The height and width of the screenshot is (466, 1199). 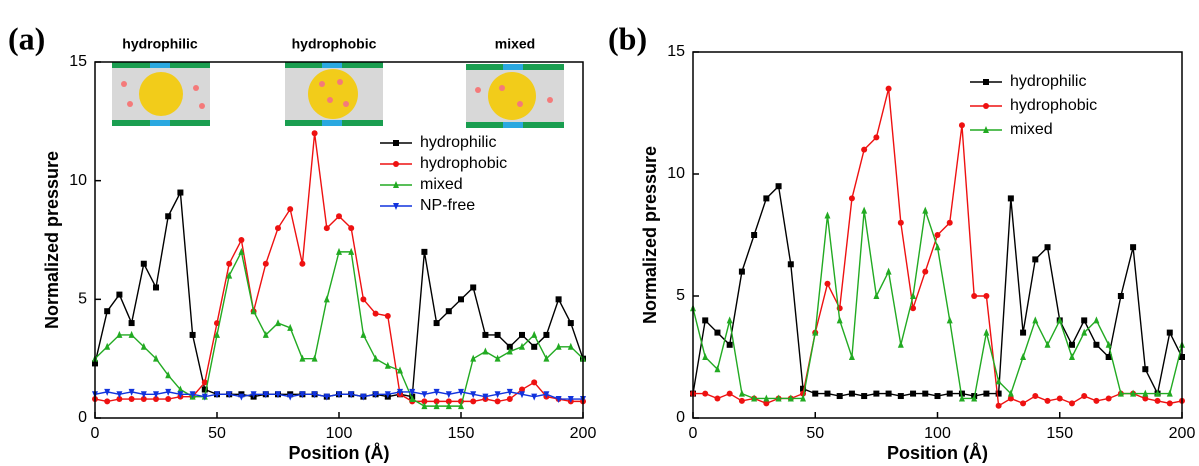 I want to click on series-line, so click(x=339, y=328).